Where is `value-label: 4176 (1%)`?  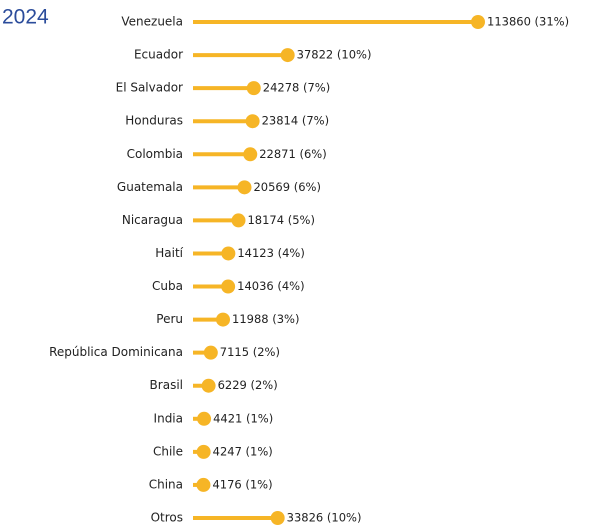 value-label: 4176 (1%) is located at coordinates (242, 484).